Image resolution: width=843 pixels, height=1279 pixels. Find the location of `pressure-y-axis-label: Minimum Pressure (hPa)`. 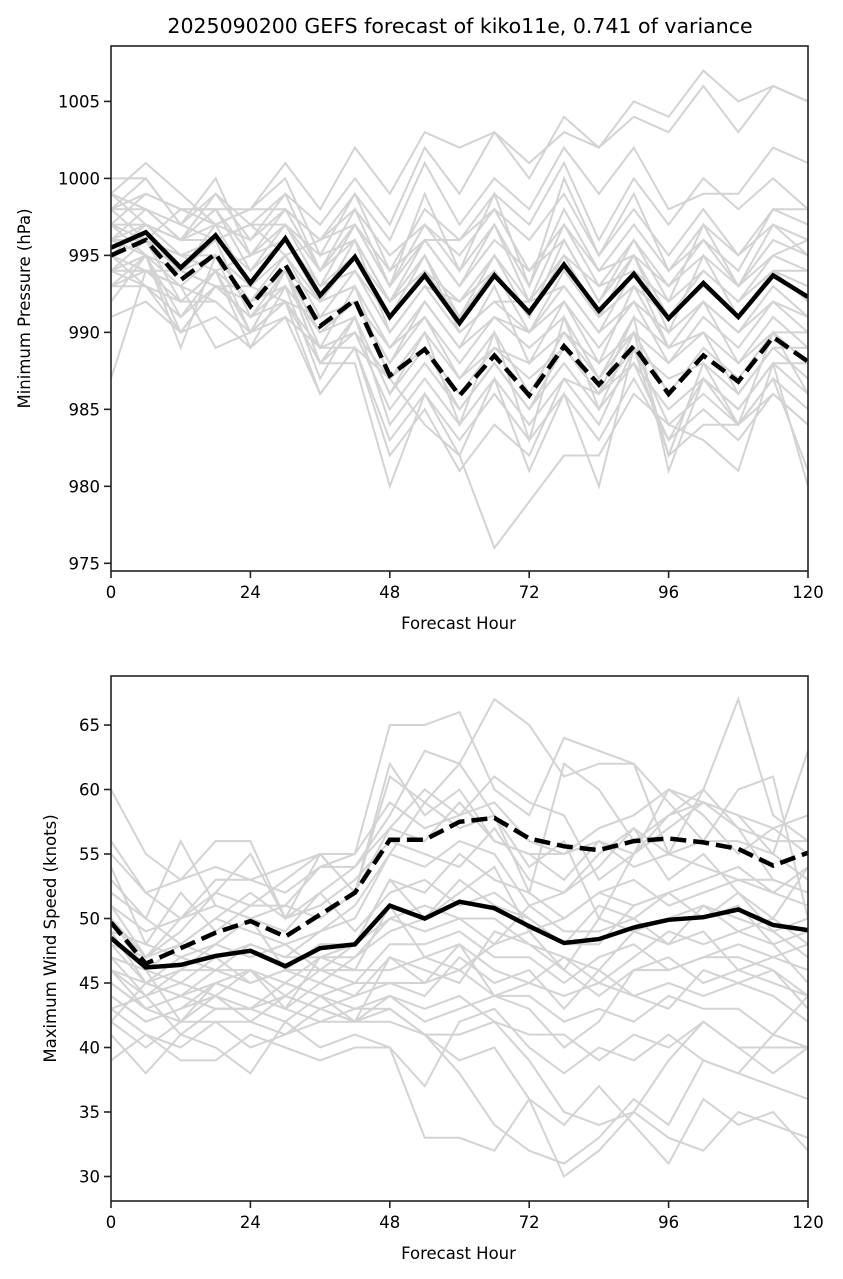

pressure-y-axis-label: Minimum Pressure (hPa) is located at coordinates (24, 308).